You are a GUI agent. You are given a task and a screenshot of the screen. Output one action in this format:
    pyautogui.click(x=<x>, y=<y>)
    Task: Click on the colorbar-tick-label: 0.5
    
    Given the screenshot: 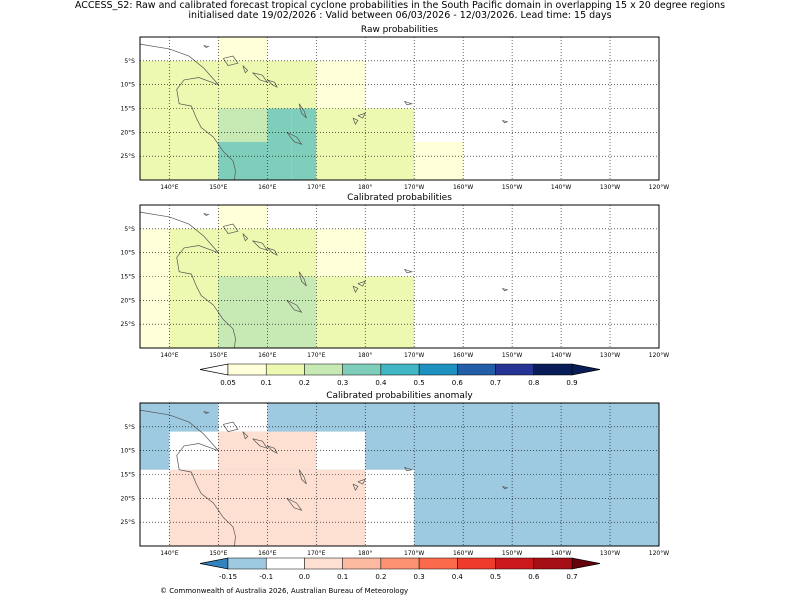 What is the action you would take?
    pyautogui.click(x=419, y=383)
    